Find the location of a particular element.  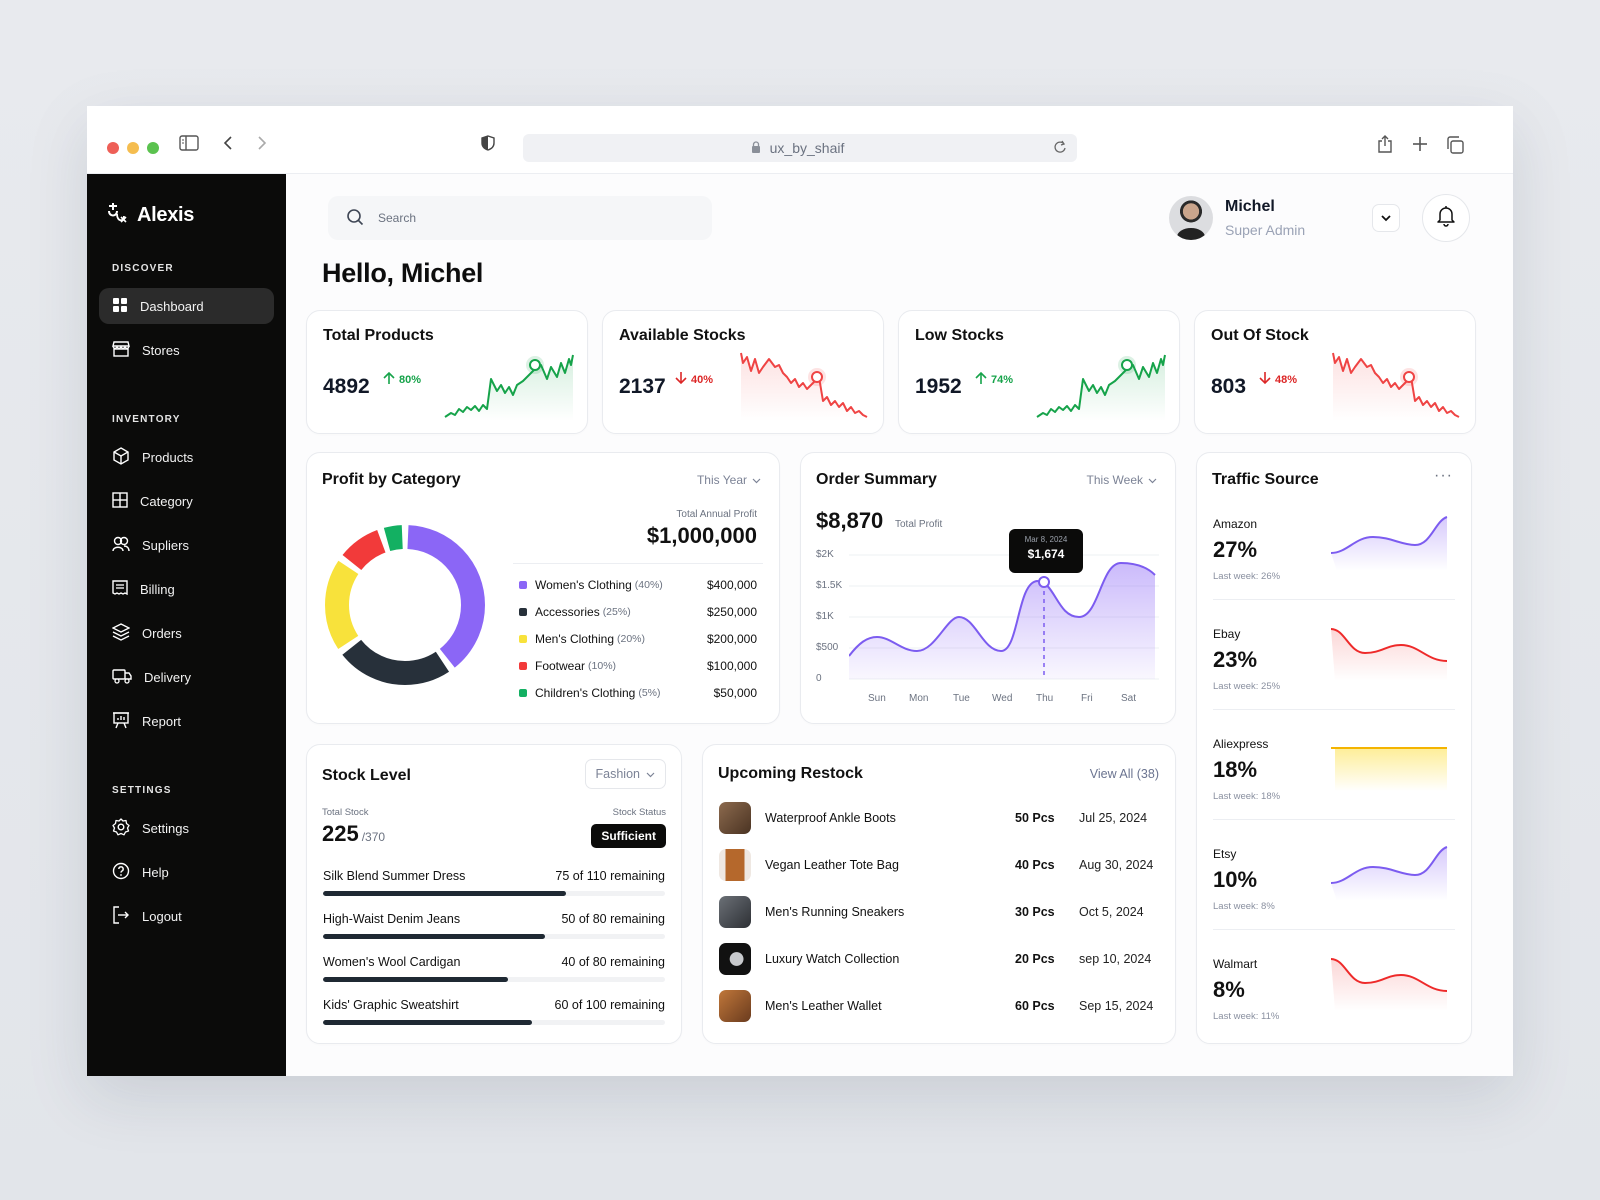

maximize-window-button is located at coordinates (153, 148).